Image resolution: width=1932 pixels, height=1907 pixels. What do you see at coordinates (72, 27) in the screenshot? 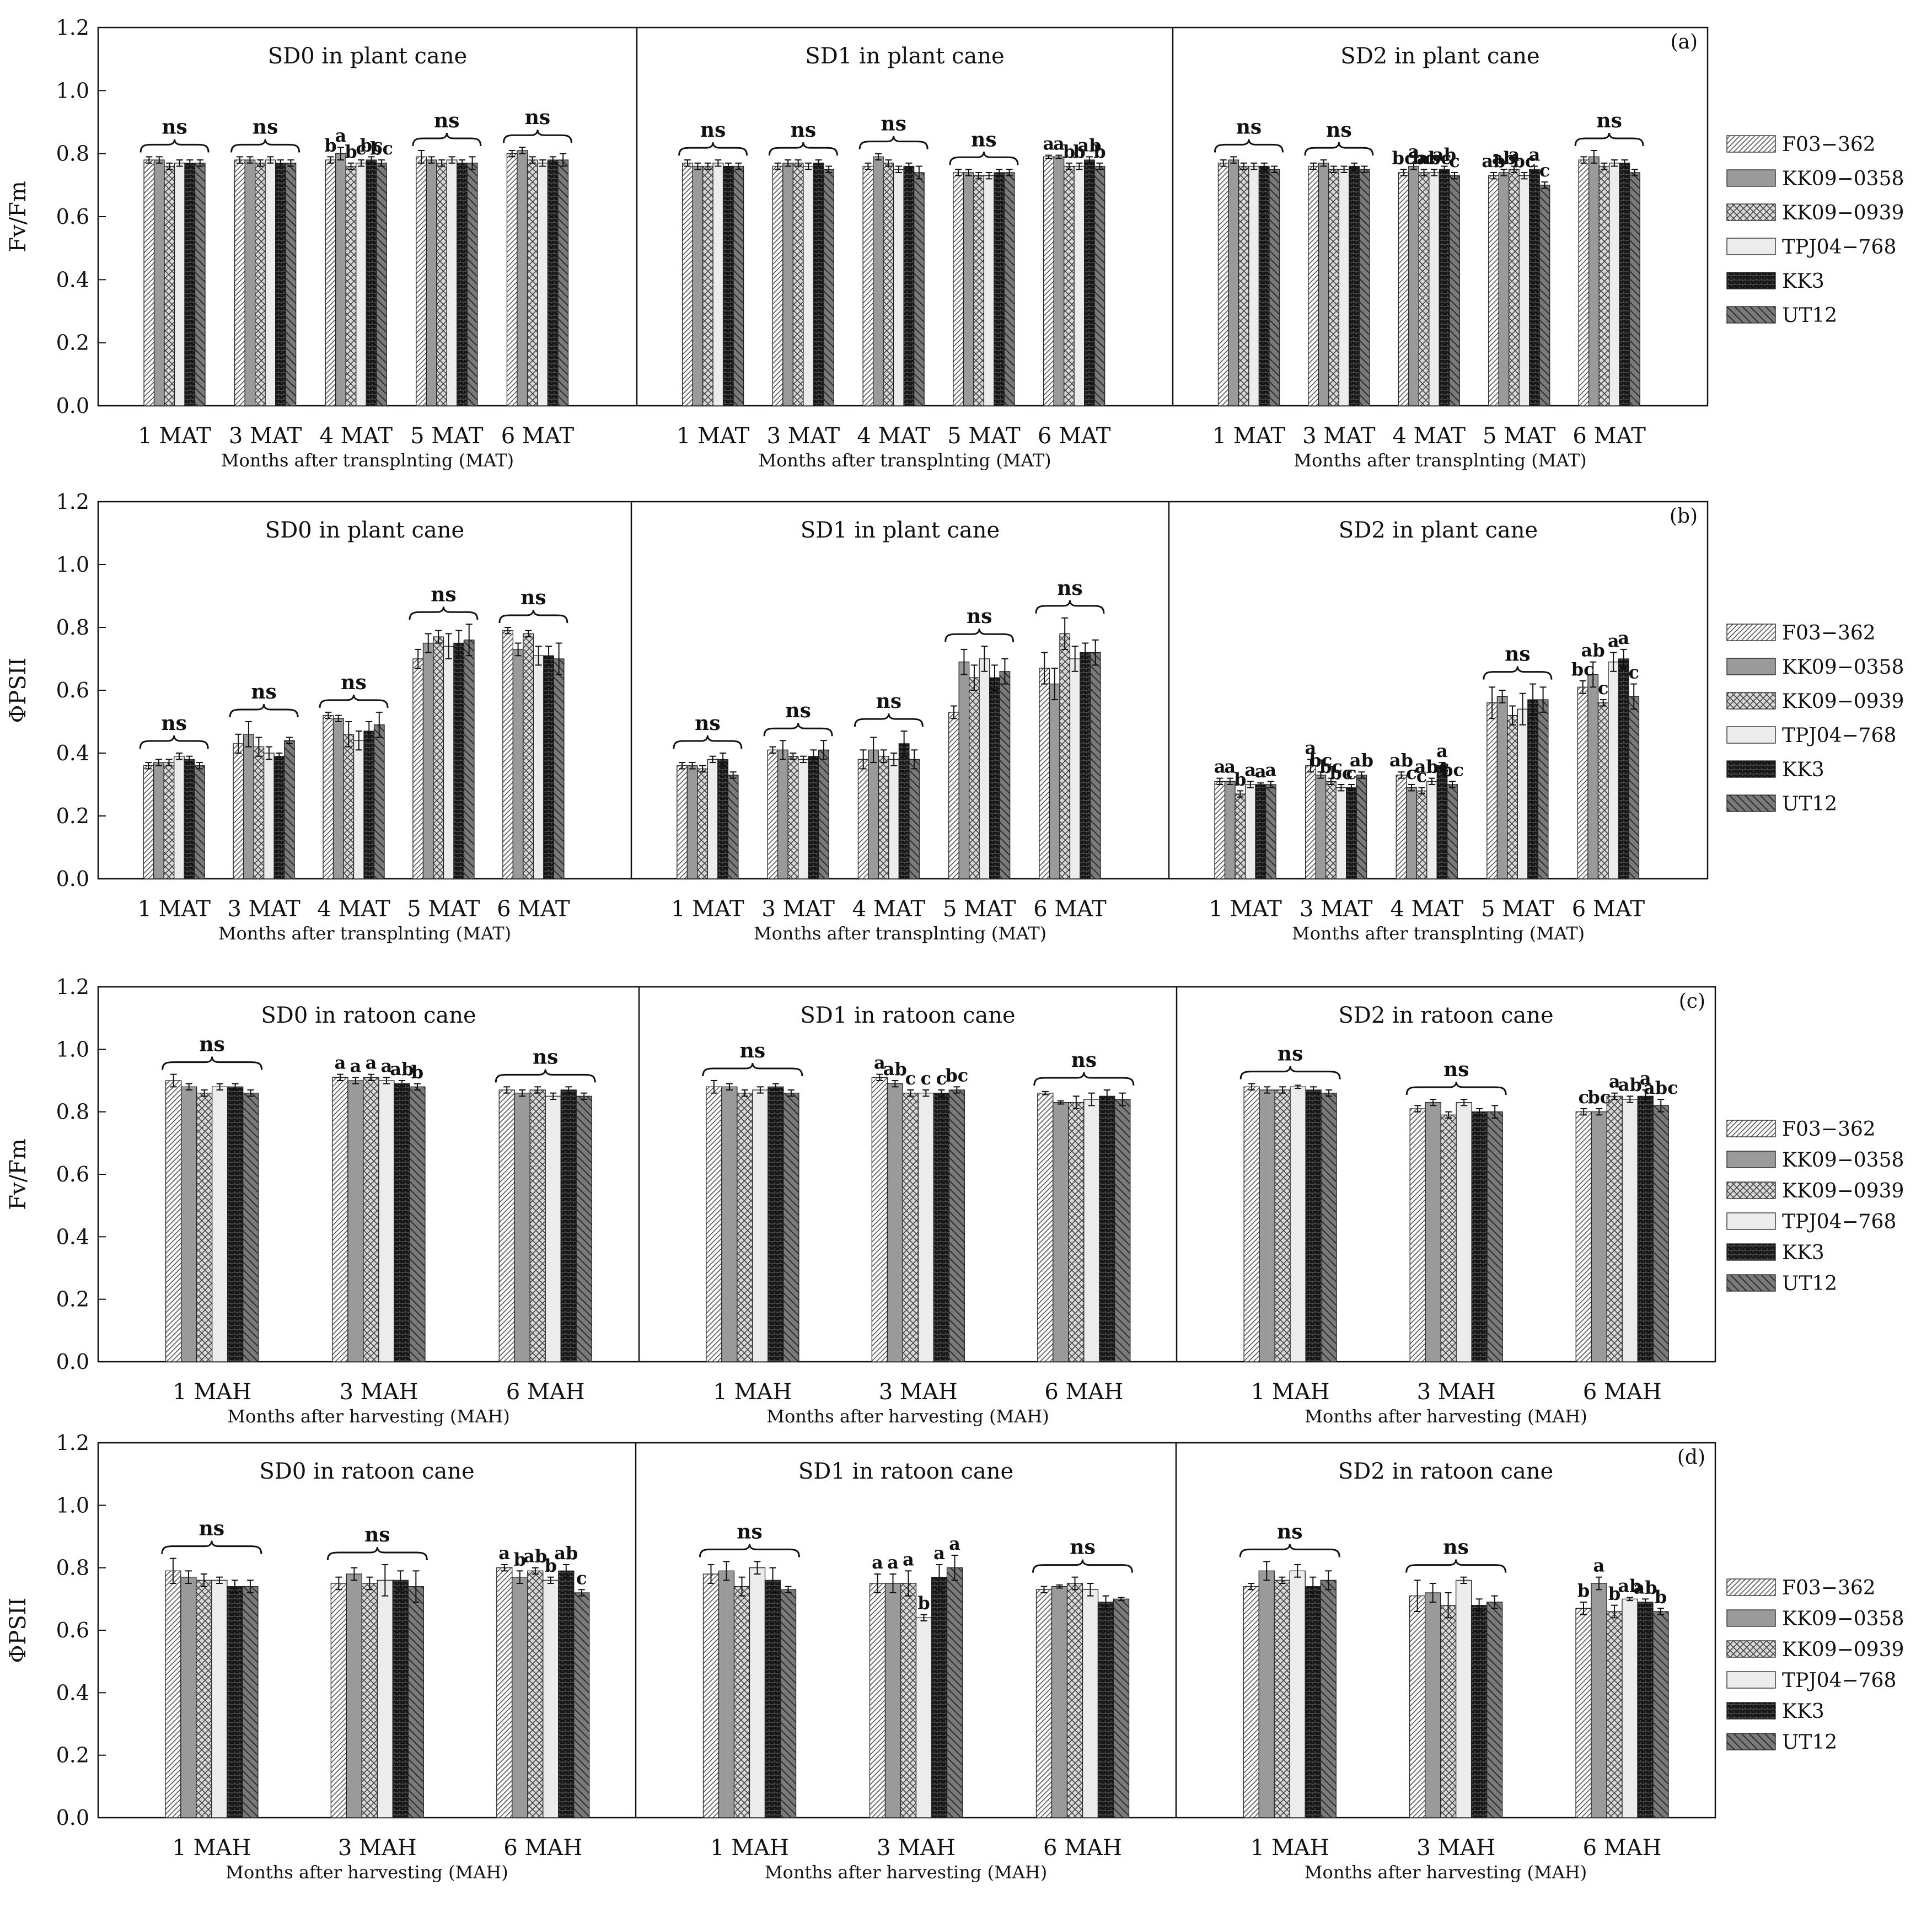
I see `y-tick-label: 1.2` at bounding box center [72, 27].